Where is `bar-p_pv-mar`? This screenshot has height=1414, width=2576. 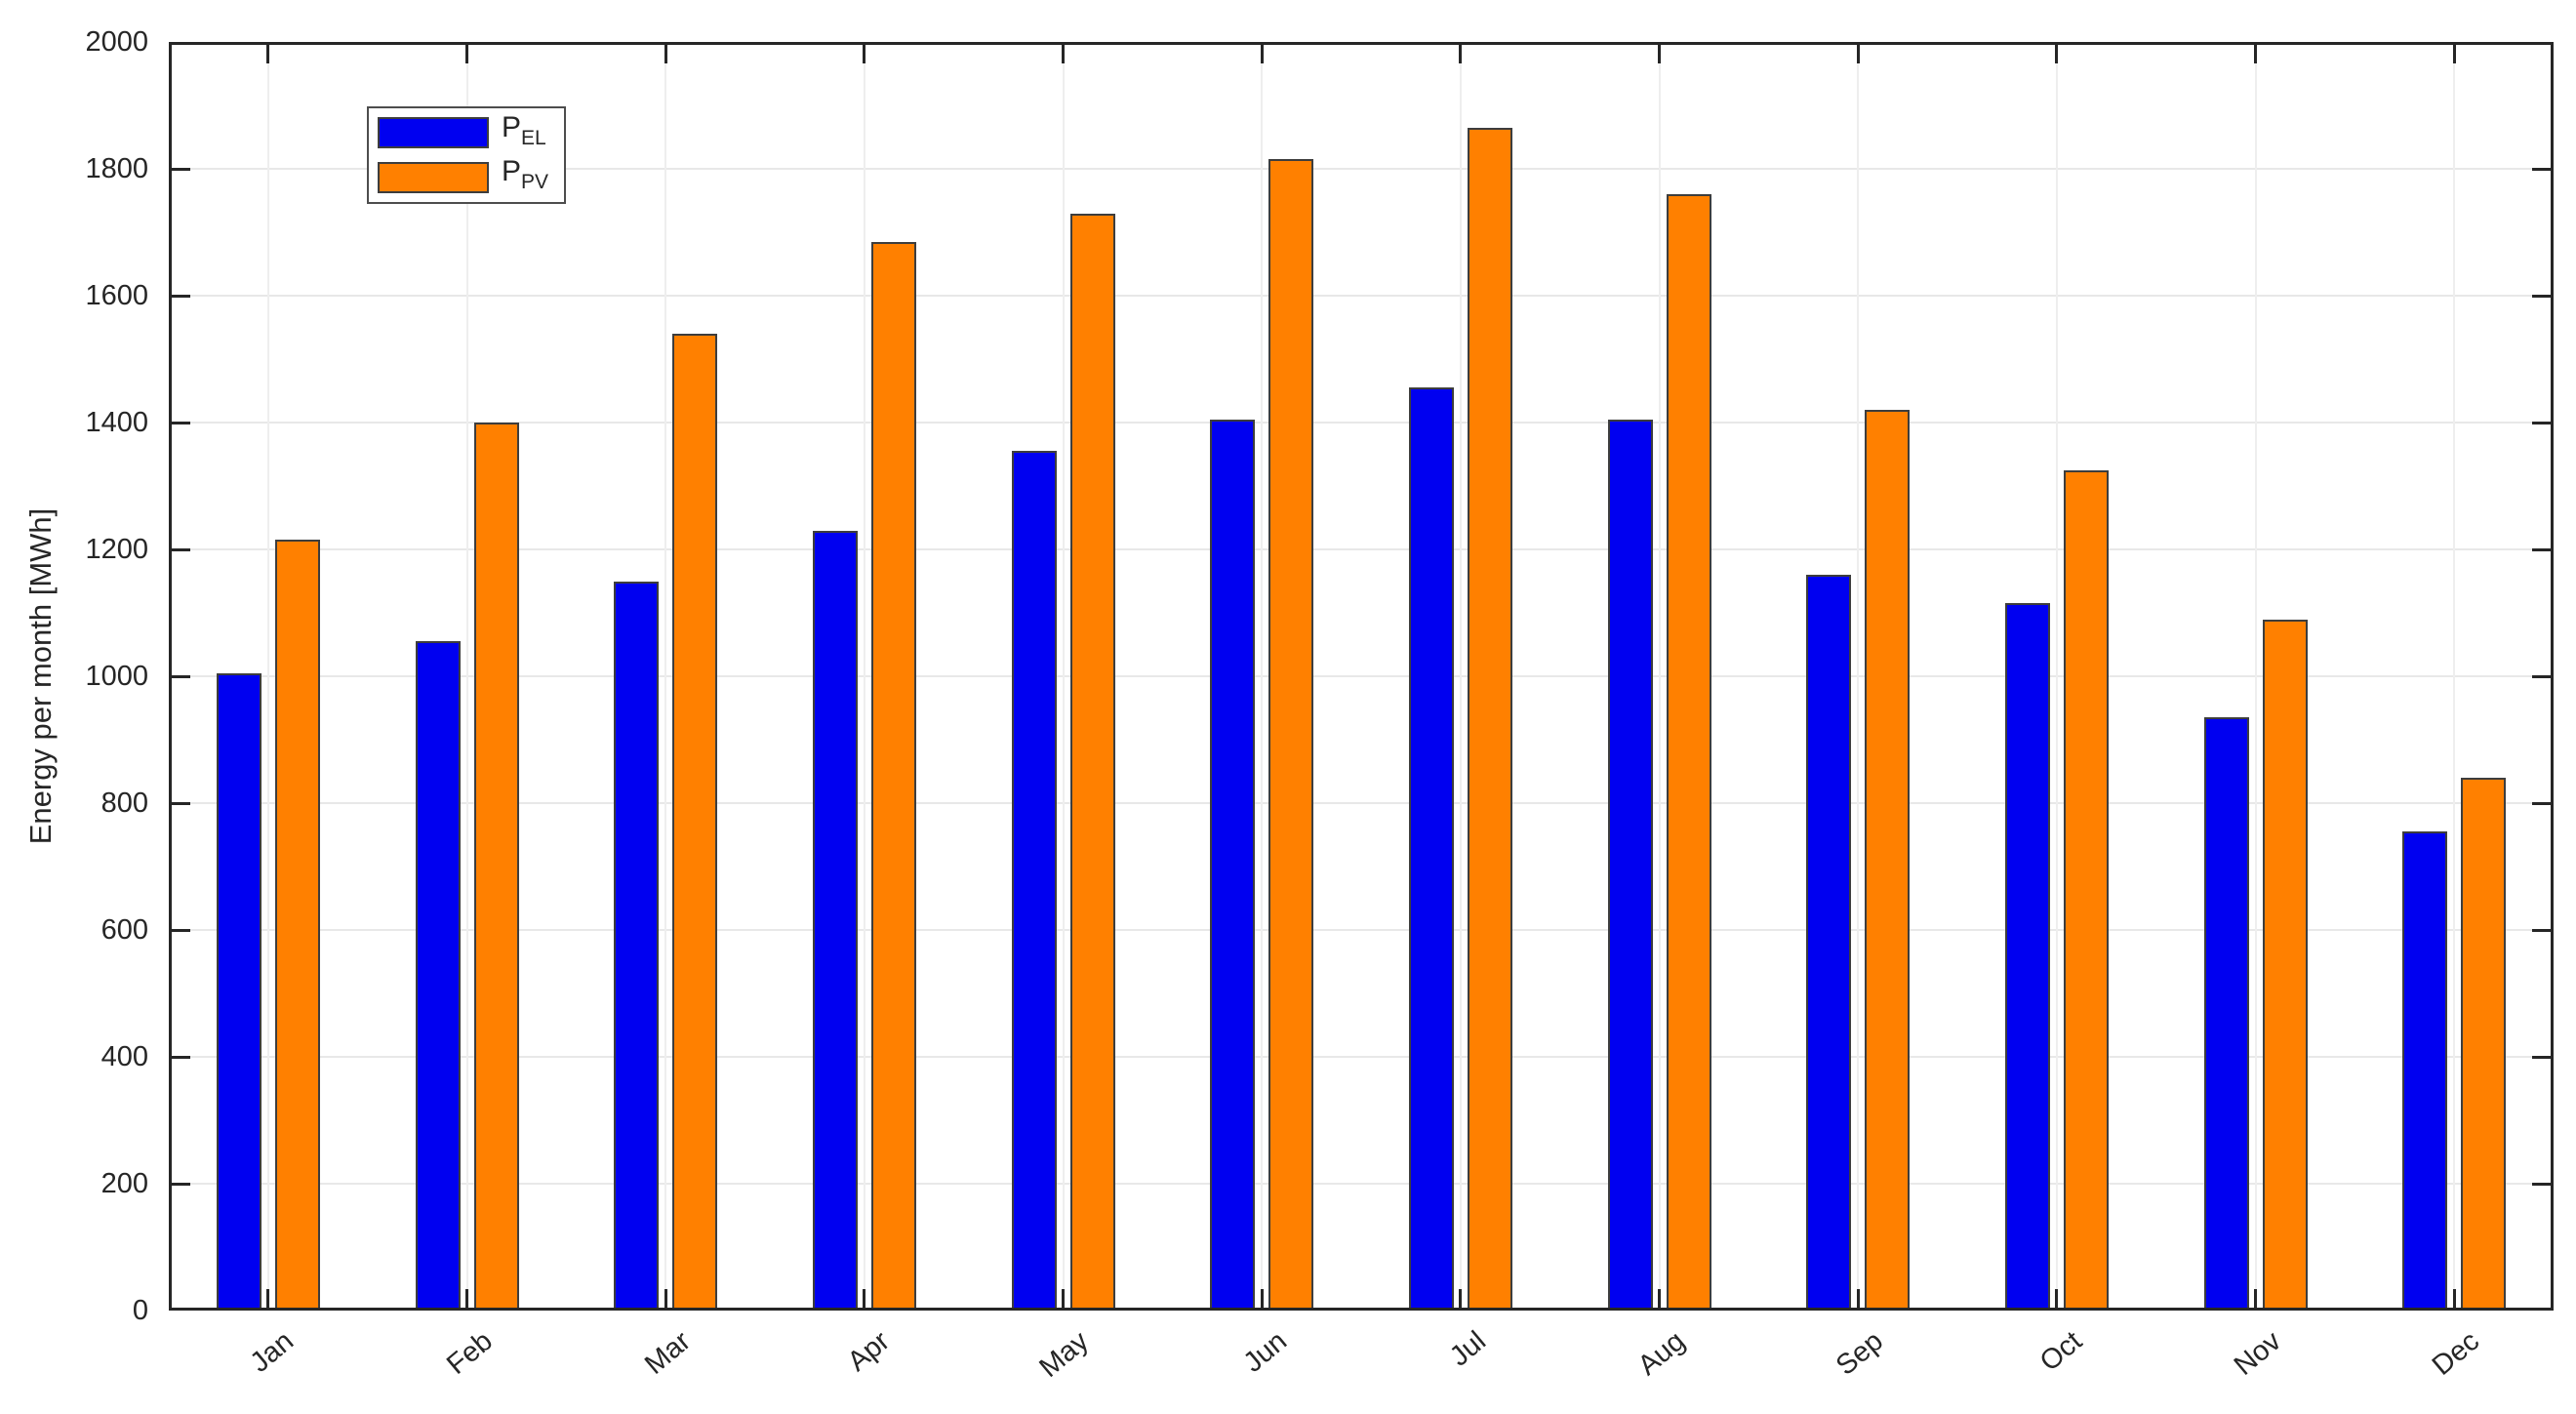
bar-p_pv-mar is located at coordinates (695, 823).